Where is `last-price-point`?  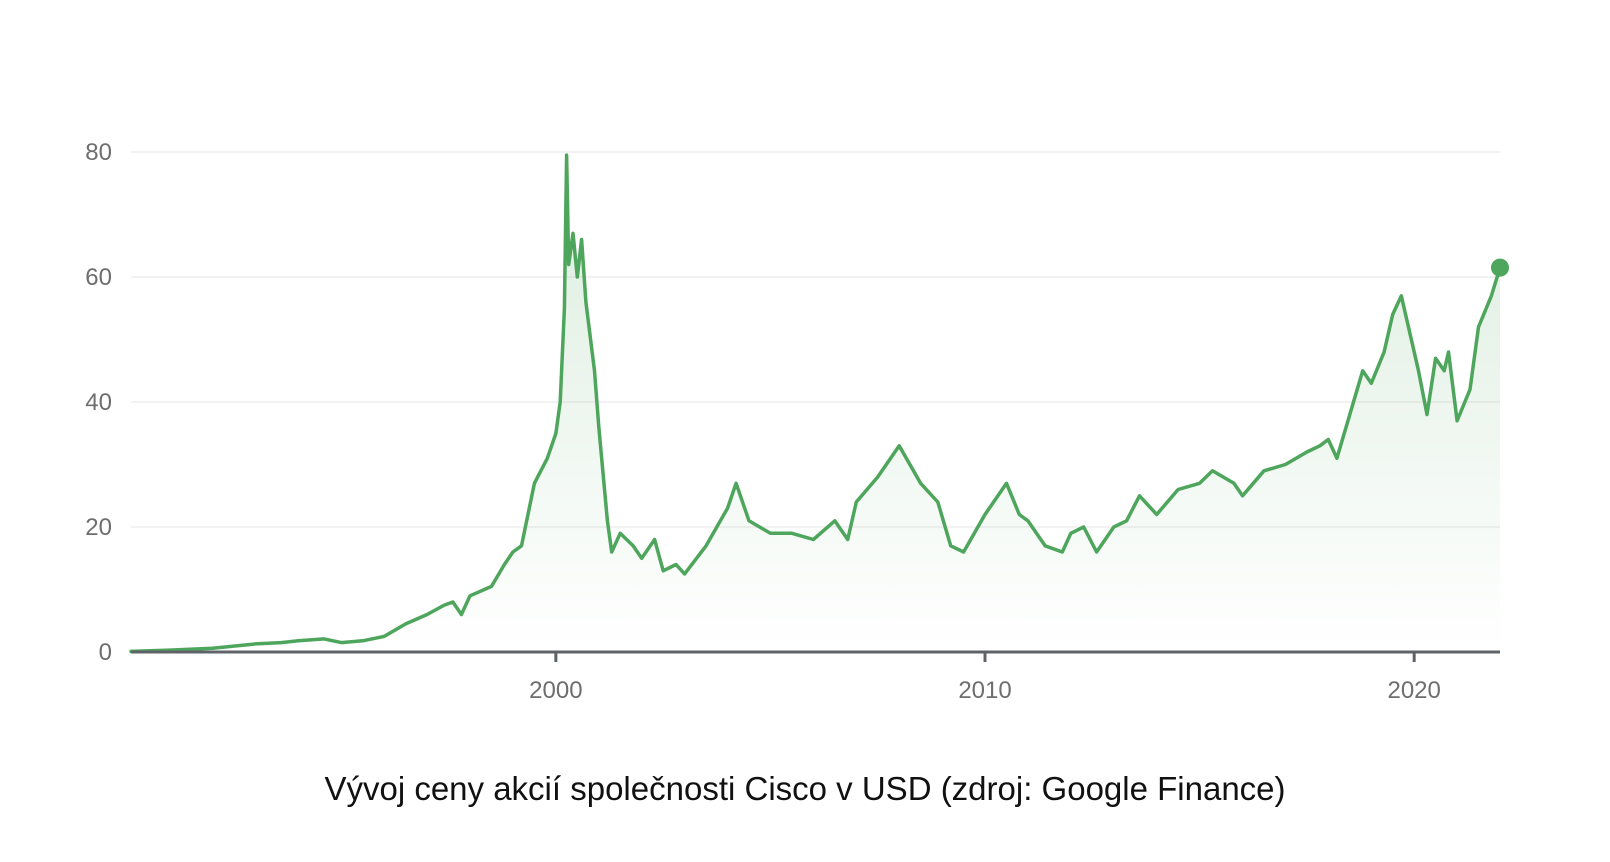 last-price-point is located at coordinates (1500, 267).